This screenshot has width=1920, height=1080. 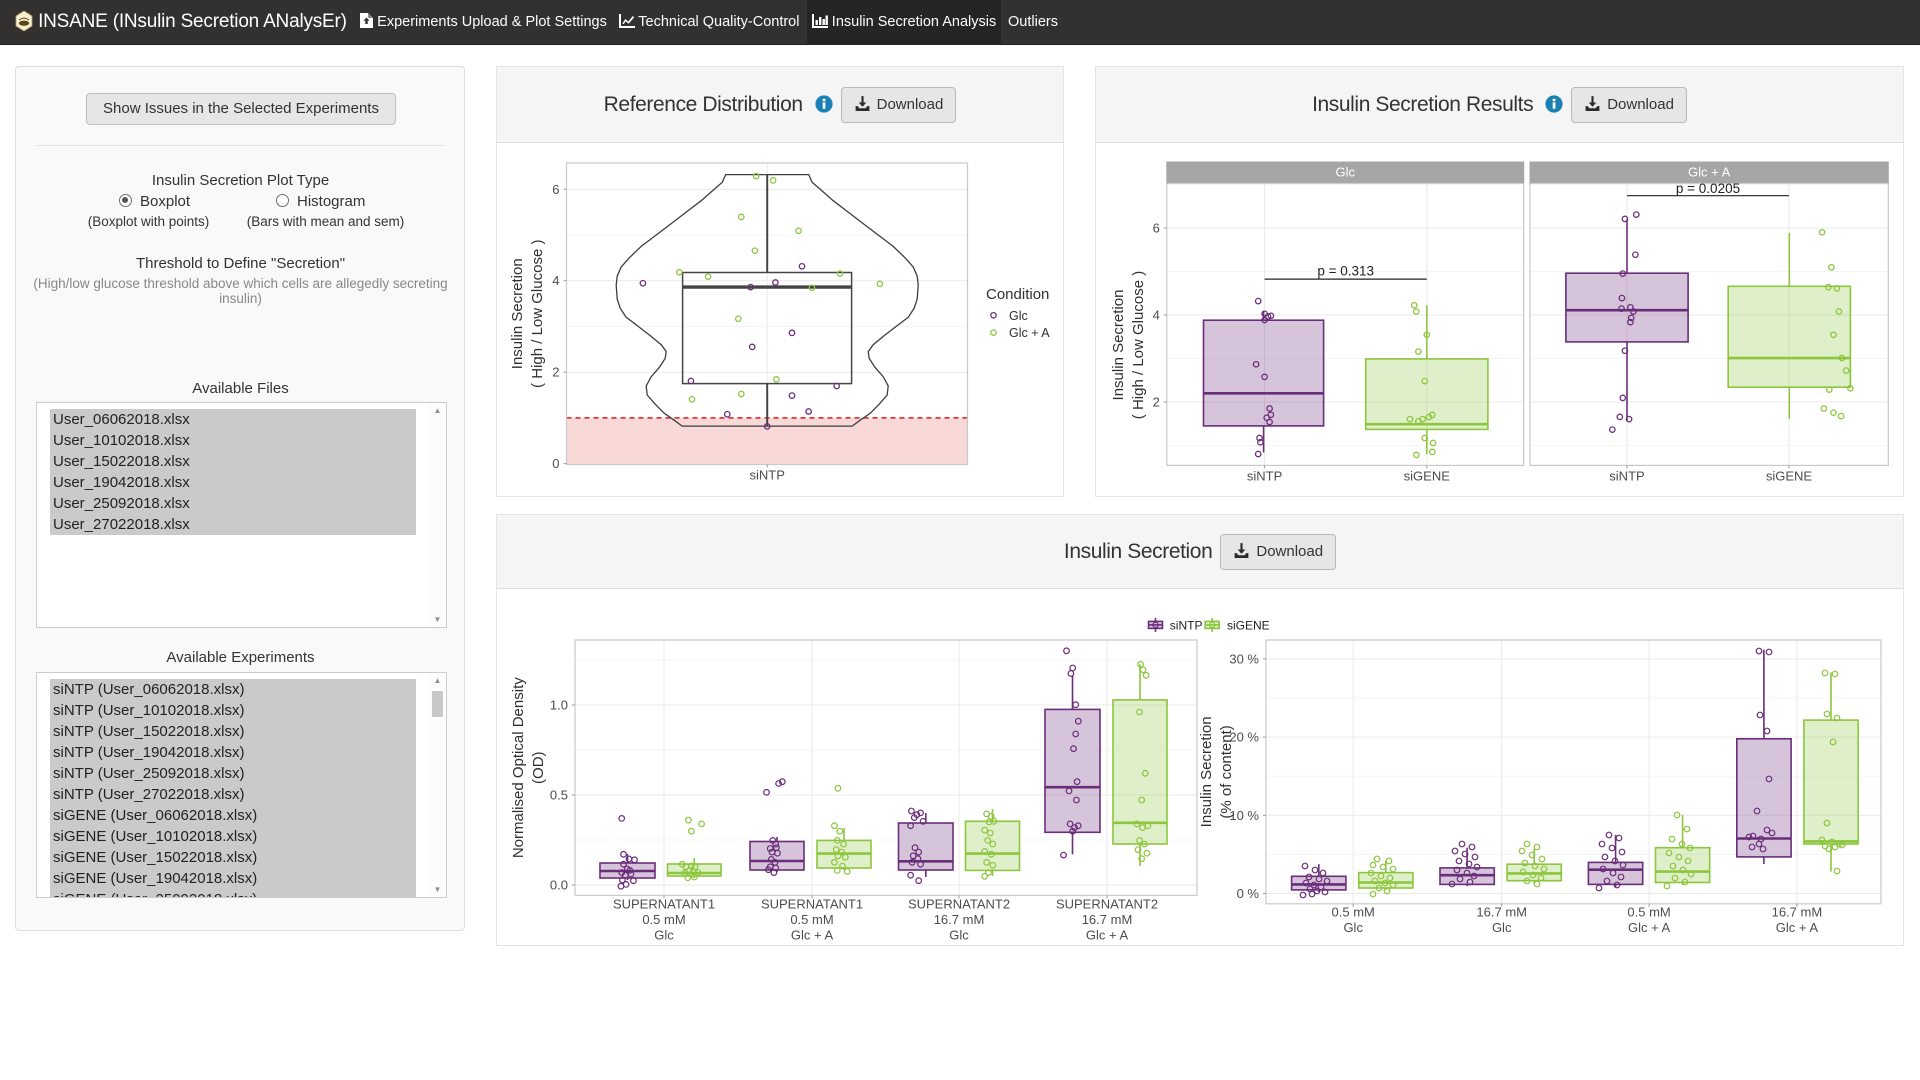 What do you see at coordinates (559, 705) in the screenshot?
I see `svg-text: 1.0` at bounding box center [559, 705].